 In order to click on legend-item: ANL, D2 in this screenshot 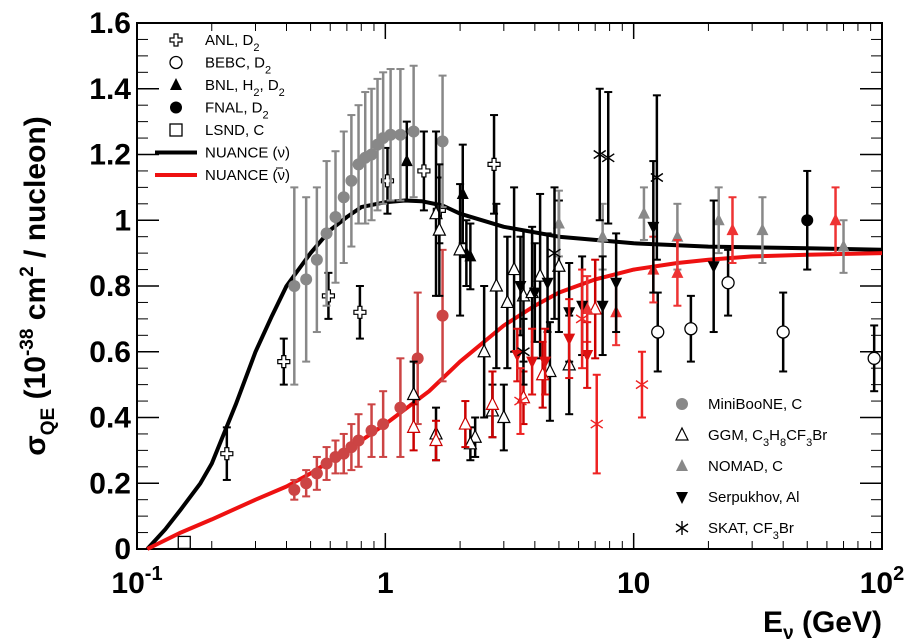, I will do `click(214, 43)`.